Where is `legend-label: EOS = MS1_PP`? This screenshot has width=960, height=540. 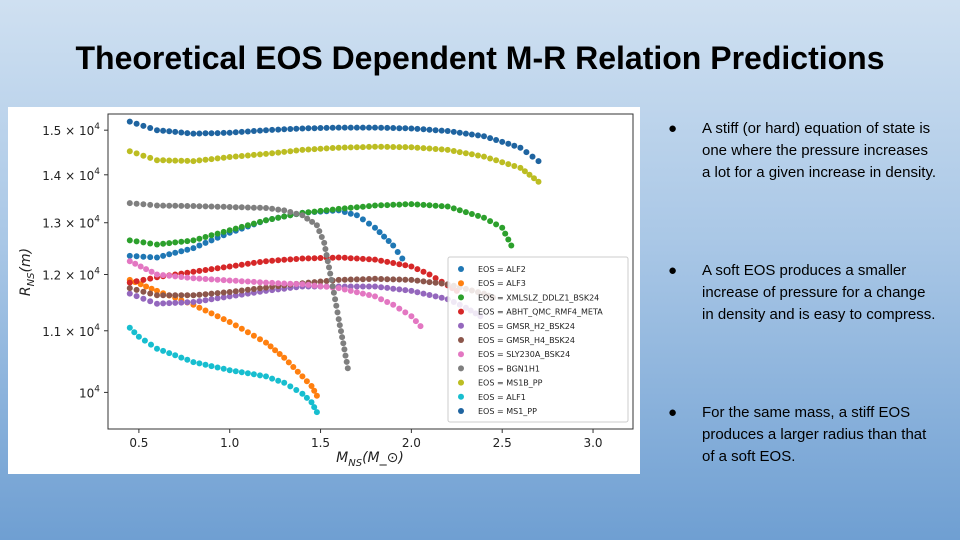 legend-label: EOS = MS1_PP is located at coordinates (507, 411).